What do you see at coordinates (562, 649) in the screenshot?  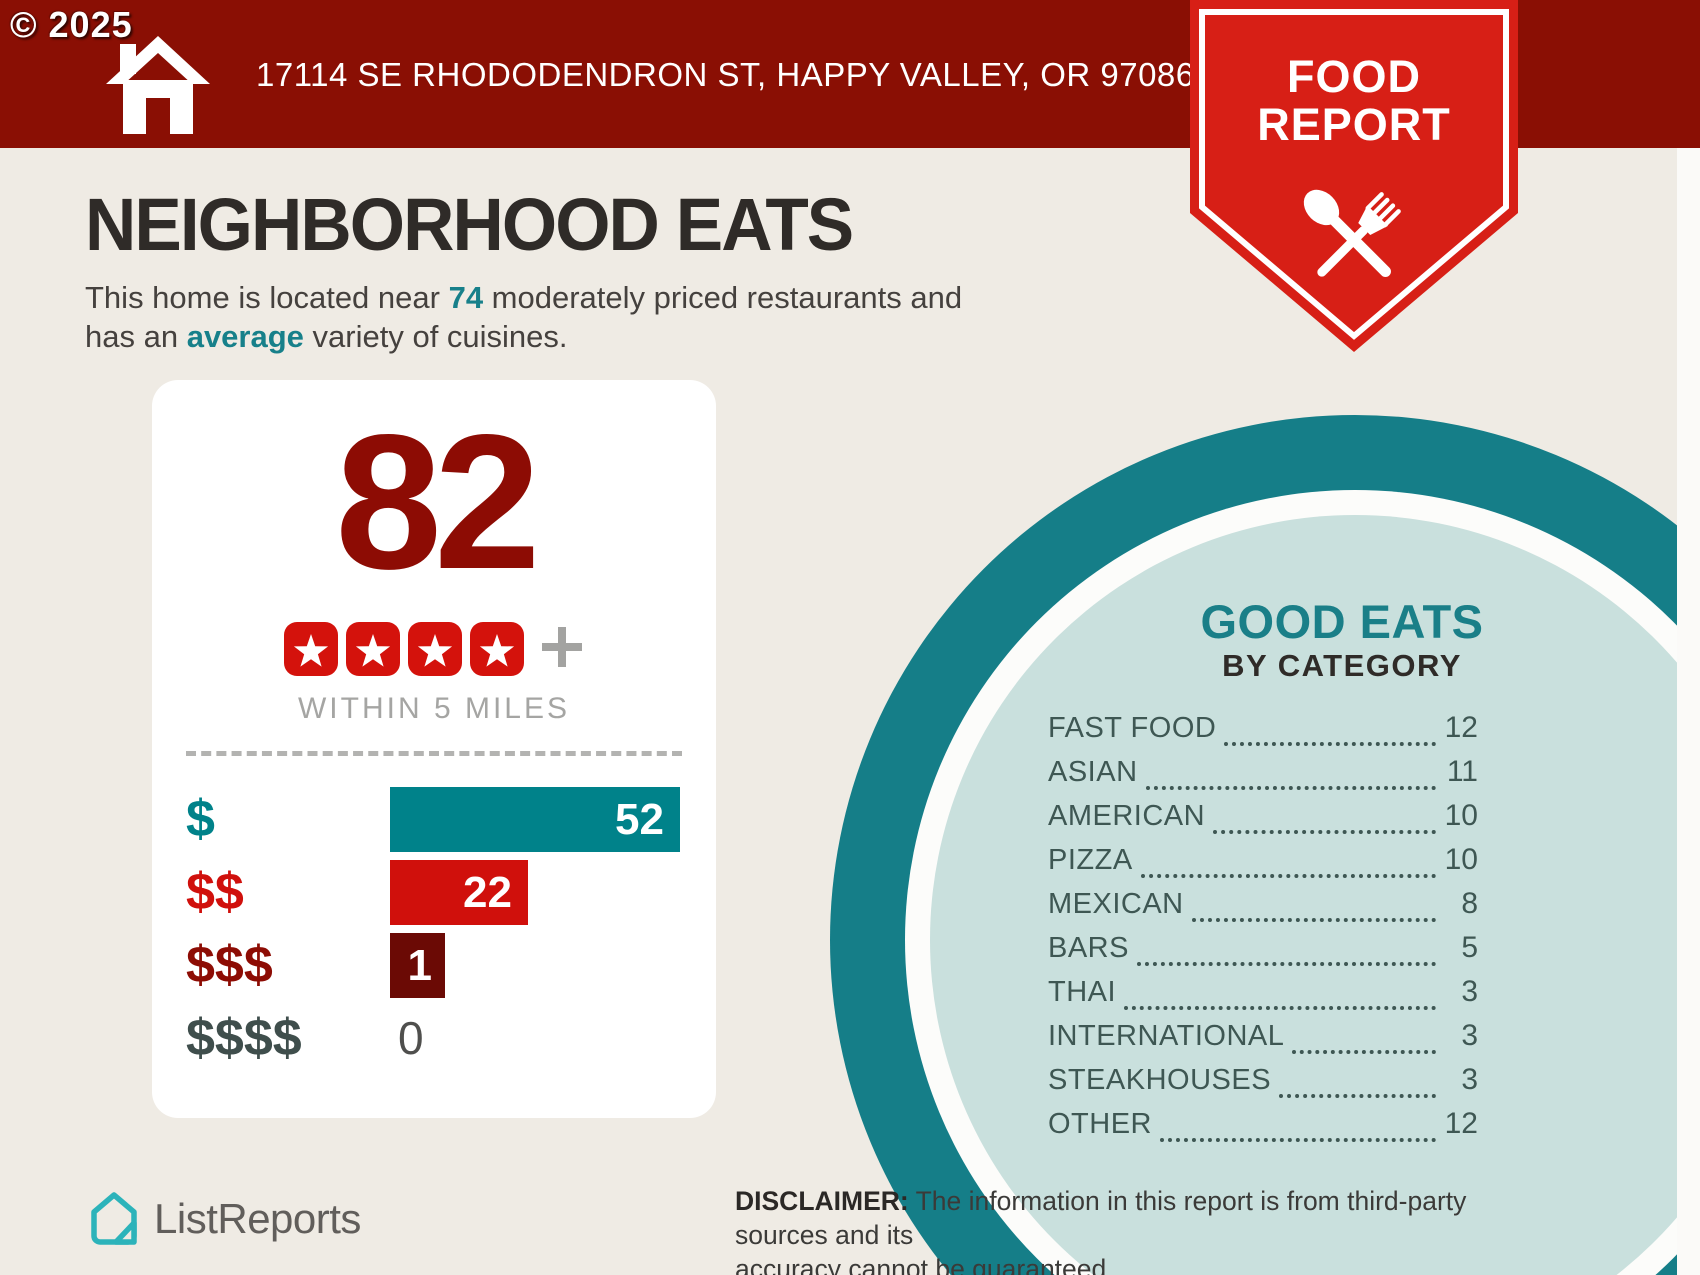 I see `plus-icon` at bounding box center [562, 649].